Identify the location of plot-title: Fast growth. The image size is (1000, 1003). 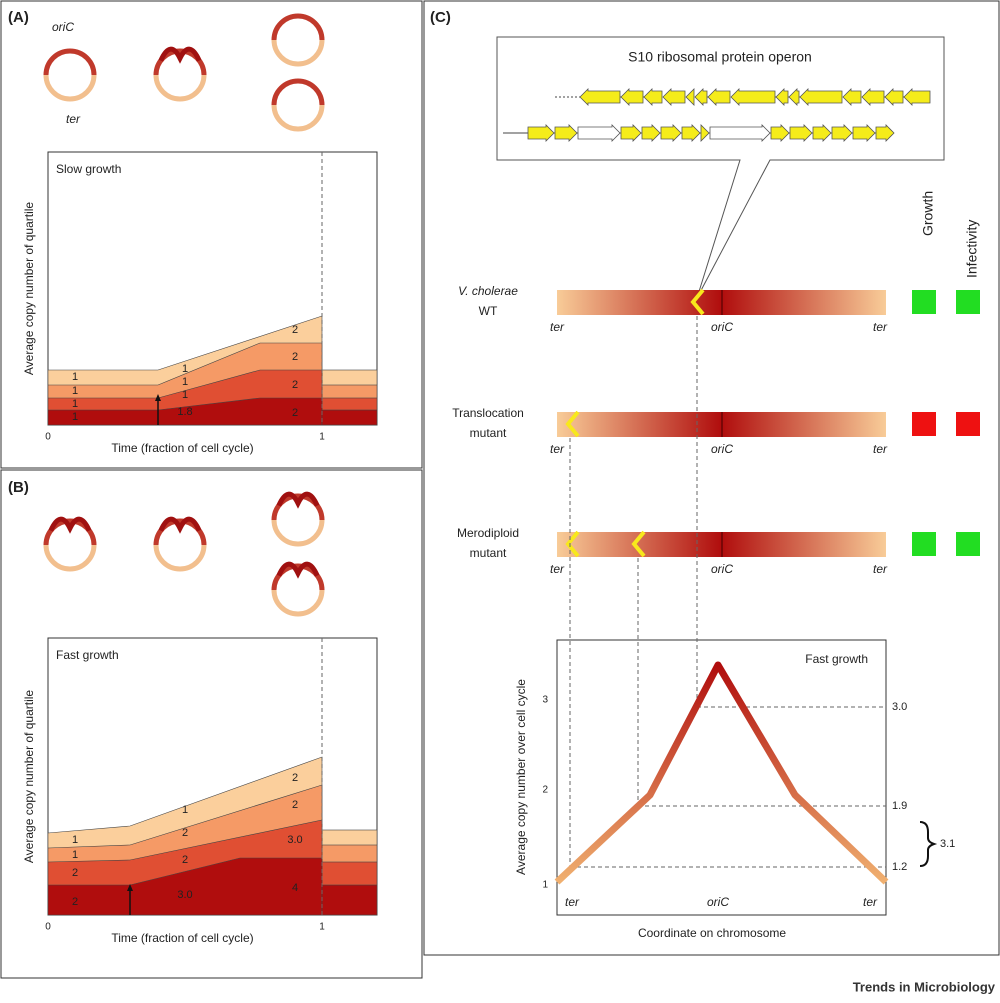
(87, 655).